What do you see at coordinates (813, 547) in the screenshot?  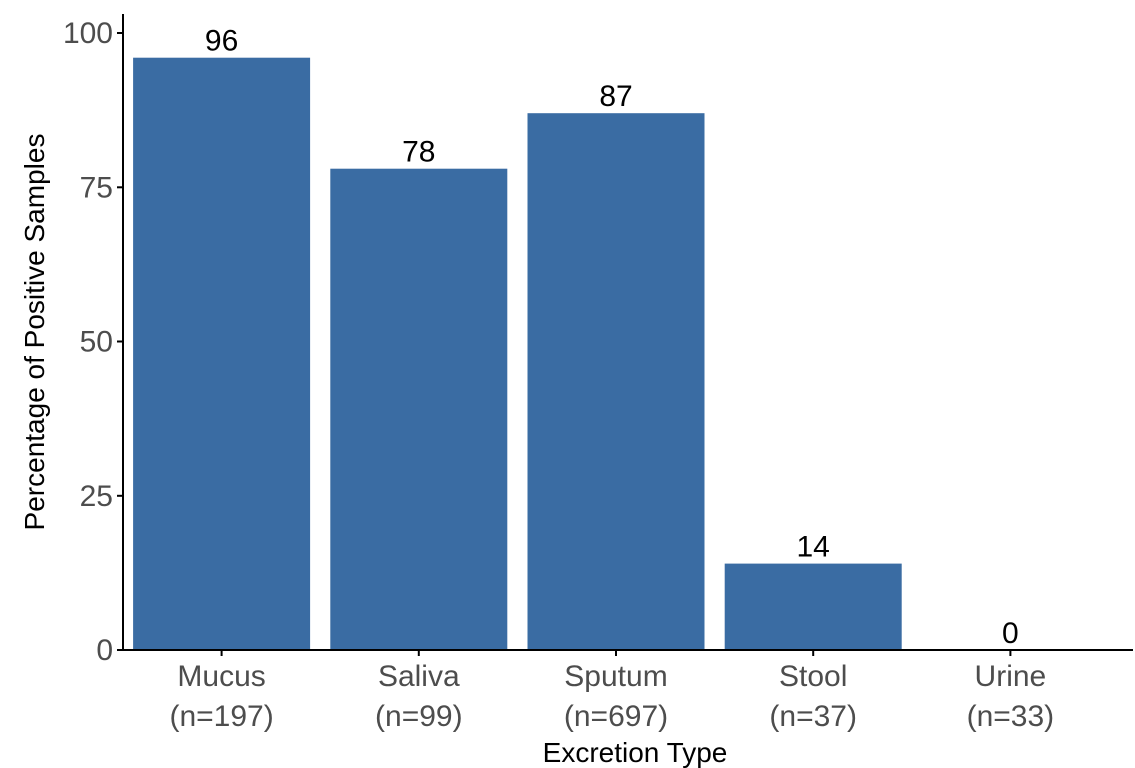 I see `data-label-stool: 14` at bounding box center [813, 547].